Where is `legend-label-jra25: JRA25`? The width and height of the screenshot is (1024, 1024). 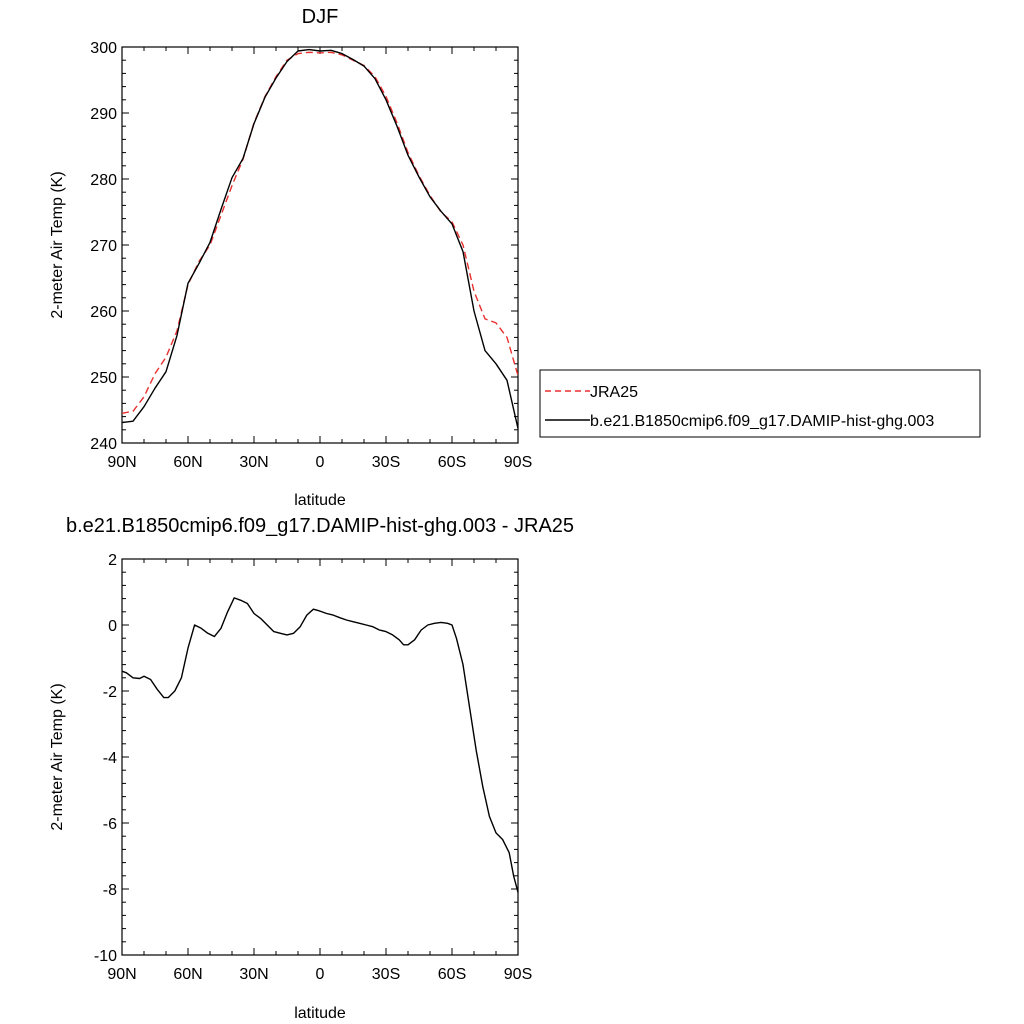
legend-label-jra25: JRA25 is located at coordinates (614, 392).